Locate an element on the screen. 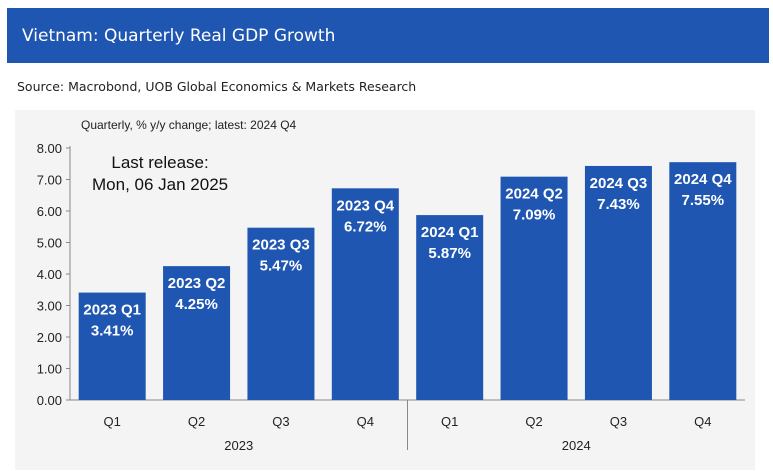 This screenshot has width=773, height=471. bar-data-label: 2024 Q2 is located at coordinates (534, 194).